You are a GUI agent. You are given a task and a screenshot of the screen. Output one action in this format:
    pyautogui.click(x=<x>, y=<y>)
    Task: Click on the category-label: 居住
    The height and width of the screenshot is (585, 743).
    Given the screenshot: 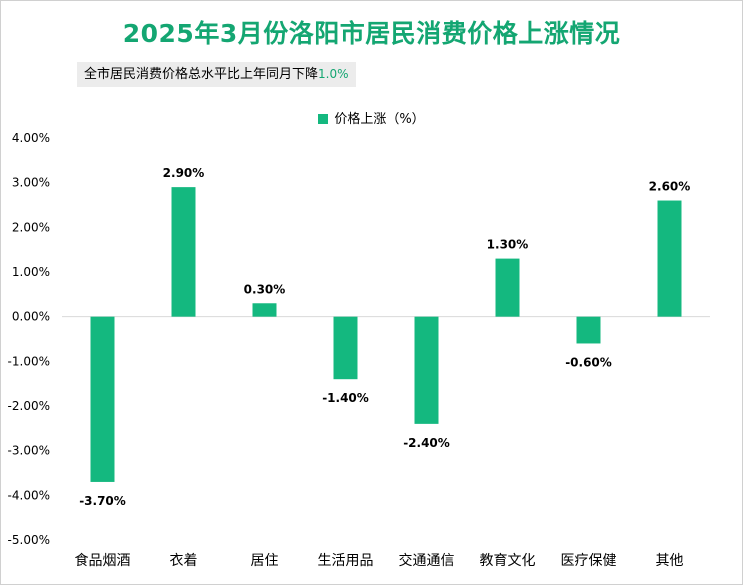 What is the action you would take?
    pyautogui.click(x=265, y=561)
    